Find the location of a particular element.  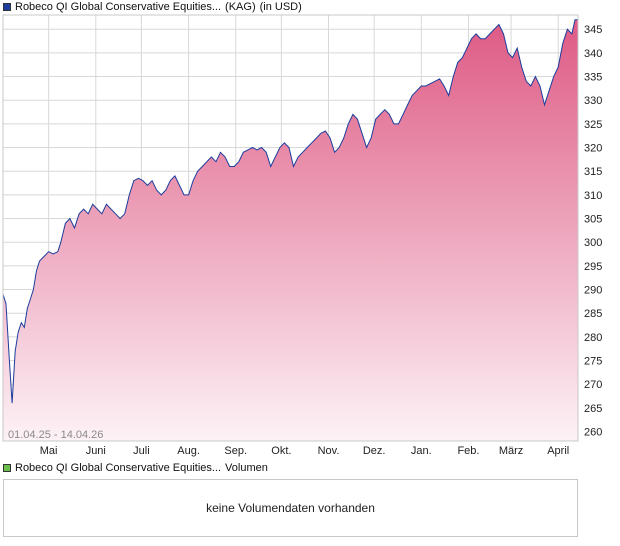

y-tick-label: 265 is located at coordinates (593, 409).